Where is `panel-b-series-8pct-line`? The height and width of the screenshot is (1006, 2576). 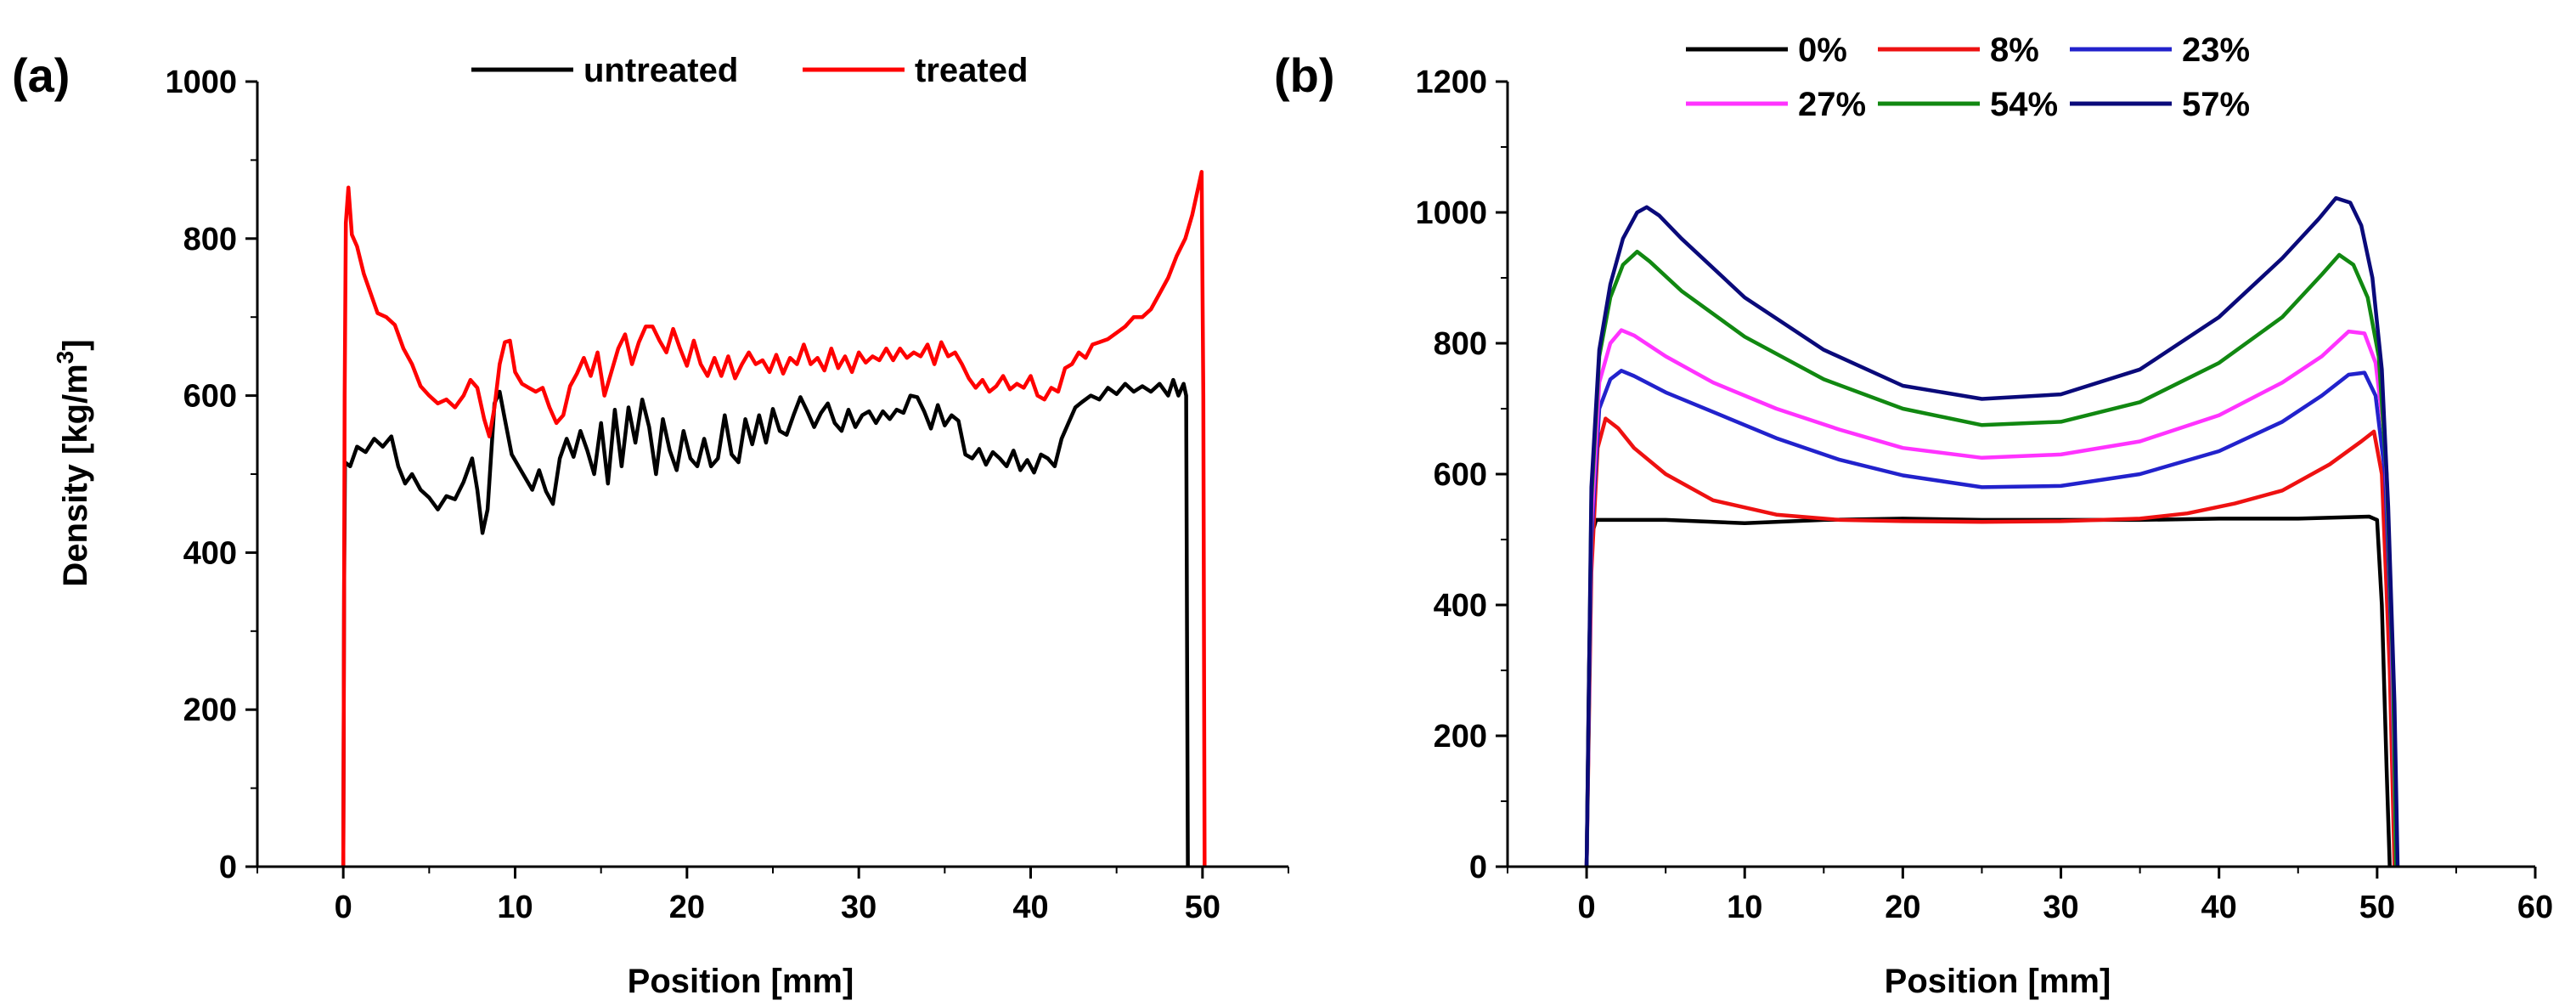
panel-b-series-8pct-line is located at coordinates (1990, 642).